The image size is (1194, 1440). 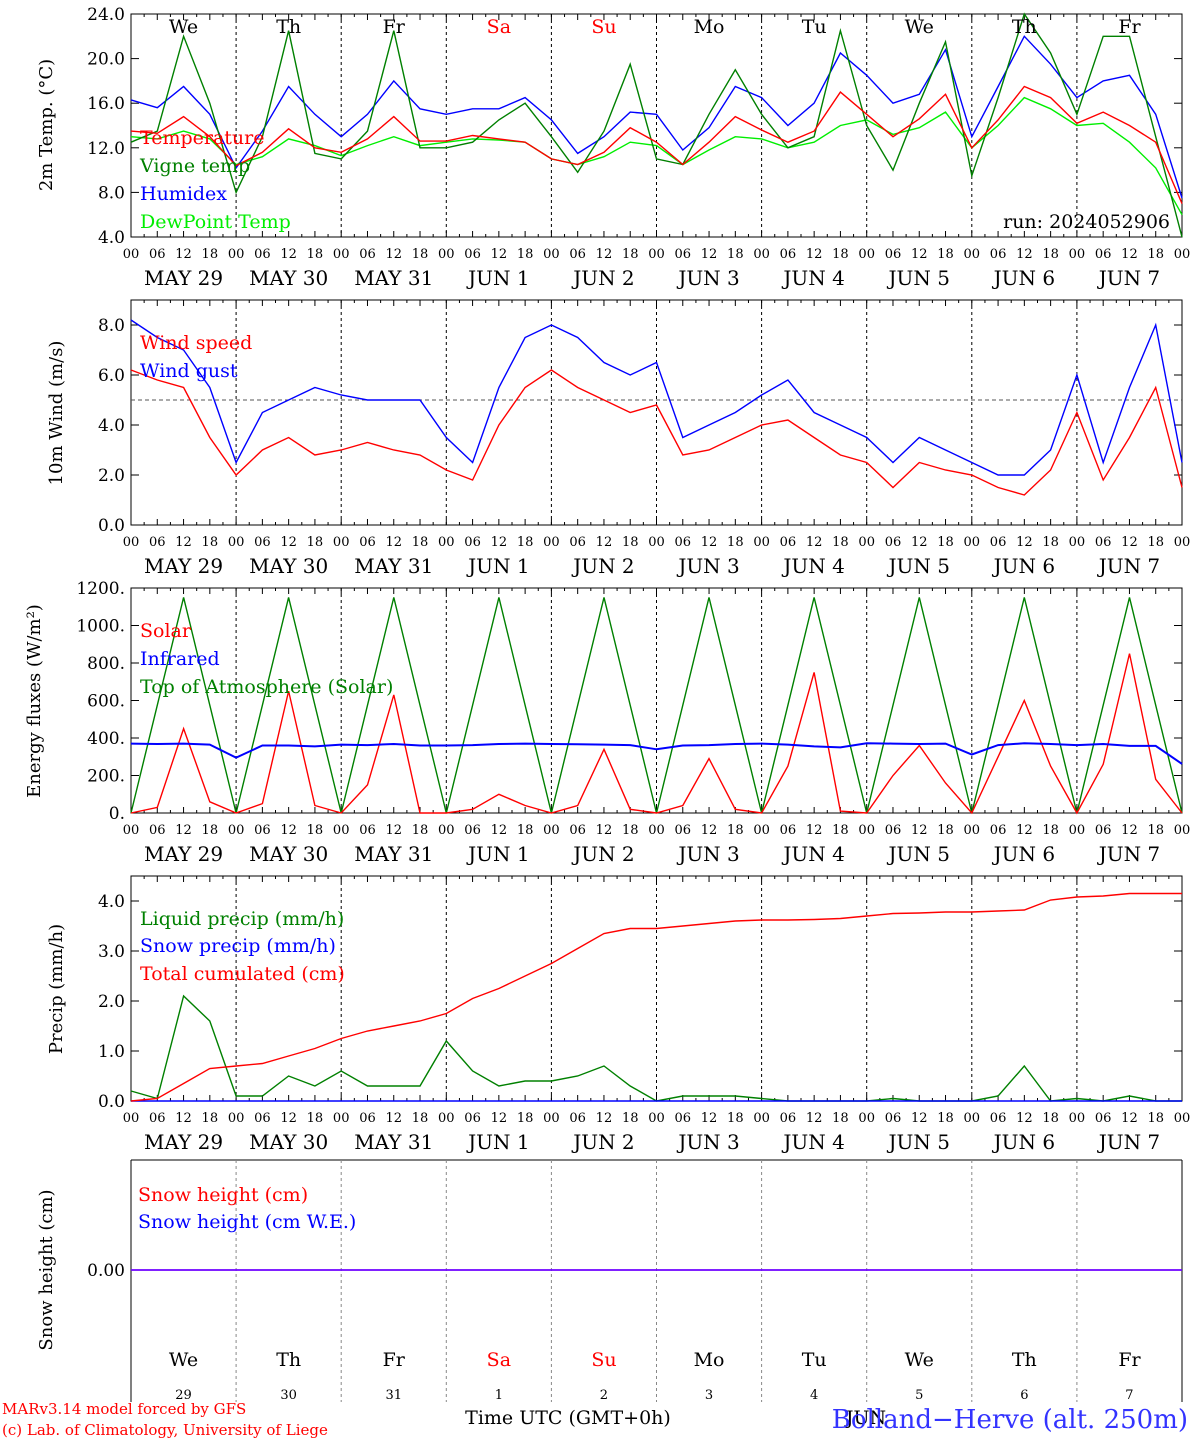 I want to click on temperature-ylabel: 2m Temp. (°C), so click(x=46, y=125).